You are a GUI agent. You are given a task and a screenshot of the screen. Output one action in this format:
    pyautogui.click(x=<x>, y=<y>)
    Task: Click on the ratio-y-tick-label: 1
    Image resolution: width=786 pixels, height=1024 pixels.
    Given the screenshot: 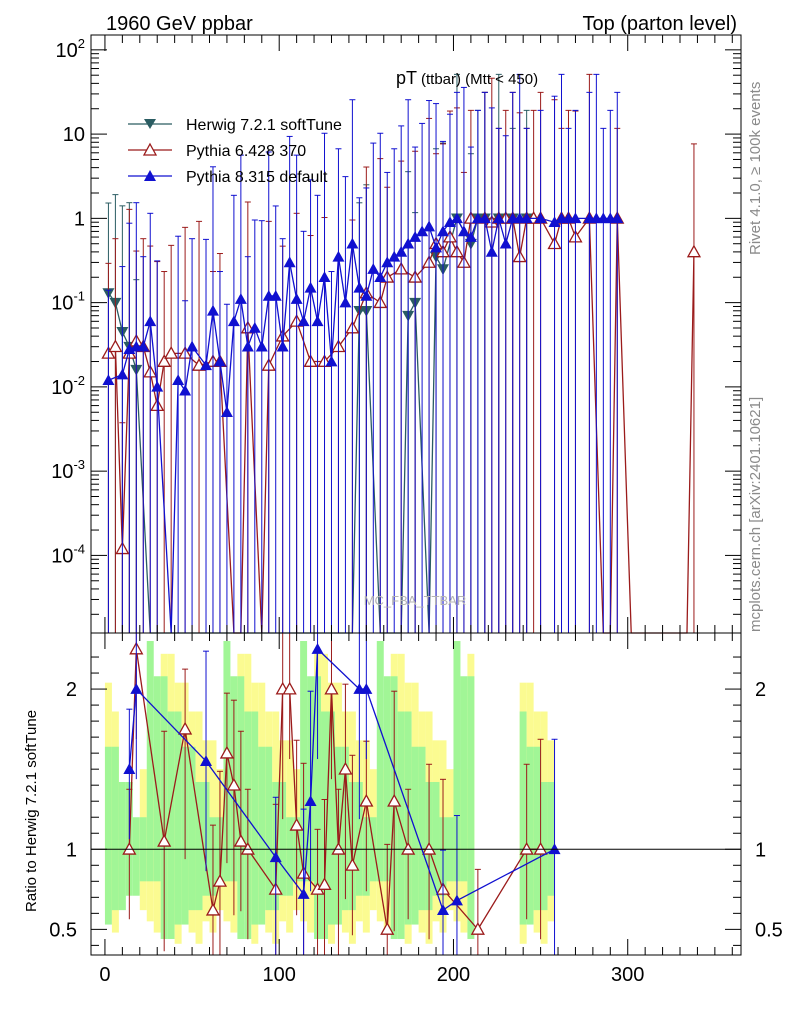 What is the action you would take?
    pyautogui.click(x=71, y=850)
    